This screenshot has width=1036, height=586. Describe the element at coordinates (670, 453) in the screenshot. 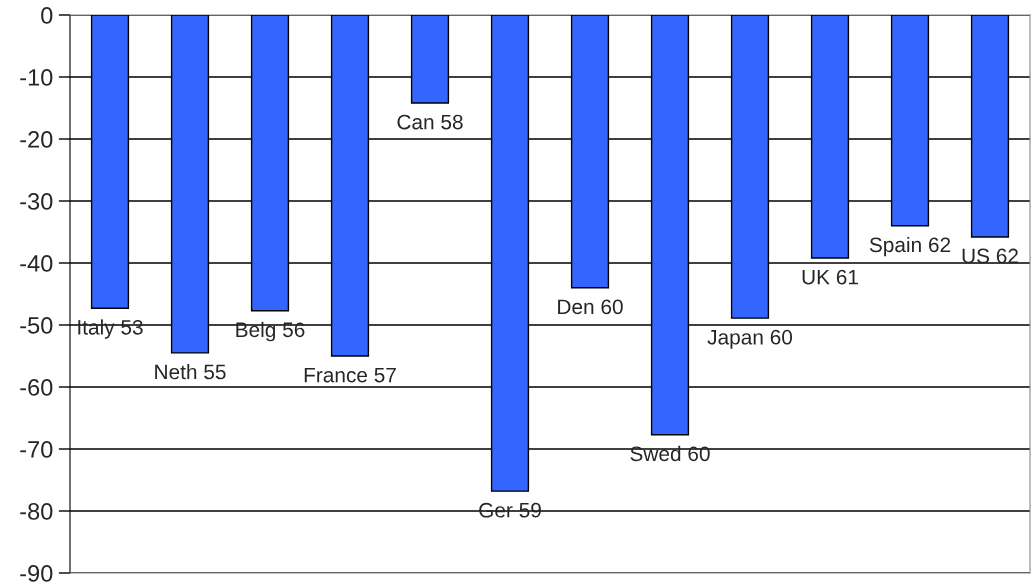

I see `x-tick-label: Swed 60` at that location.